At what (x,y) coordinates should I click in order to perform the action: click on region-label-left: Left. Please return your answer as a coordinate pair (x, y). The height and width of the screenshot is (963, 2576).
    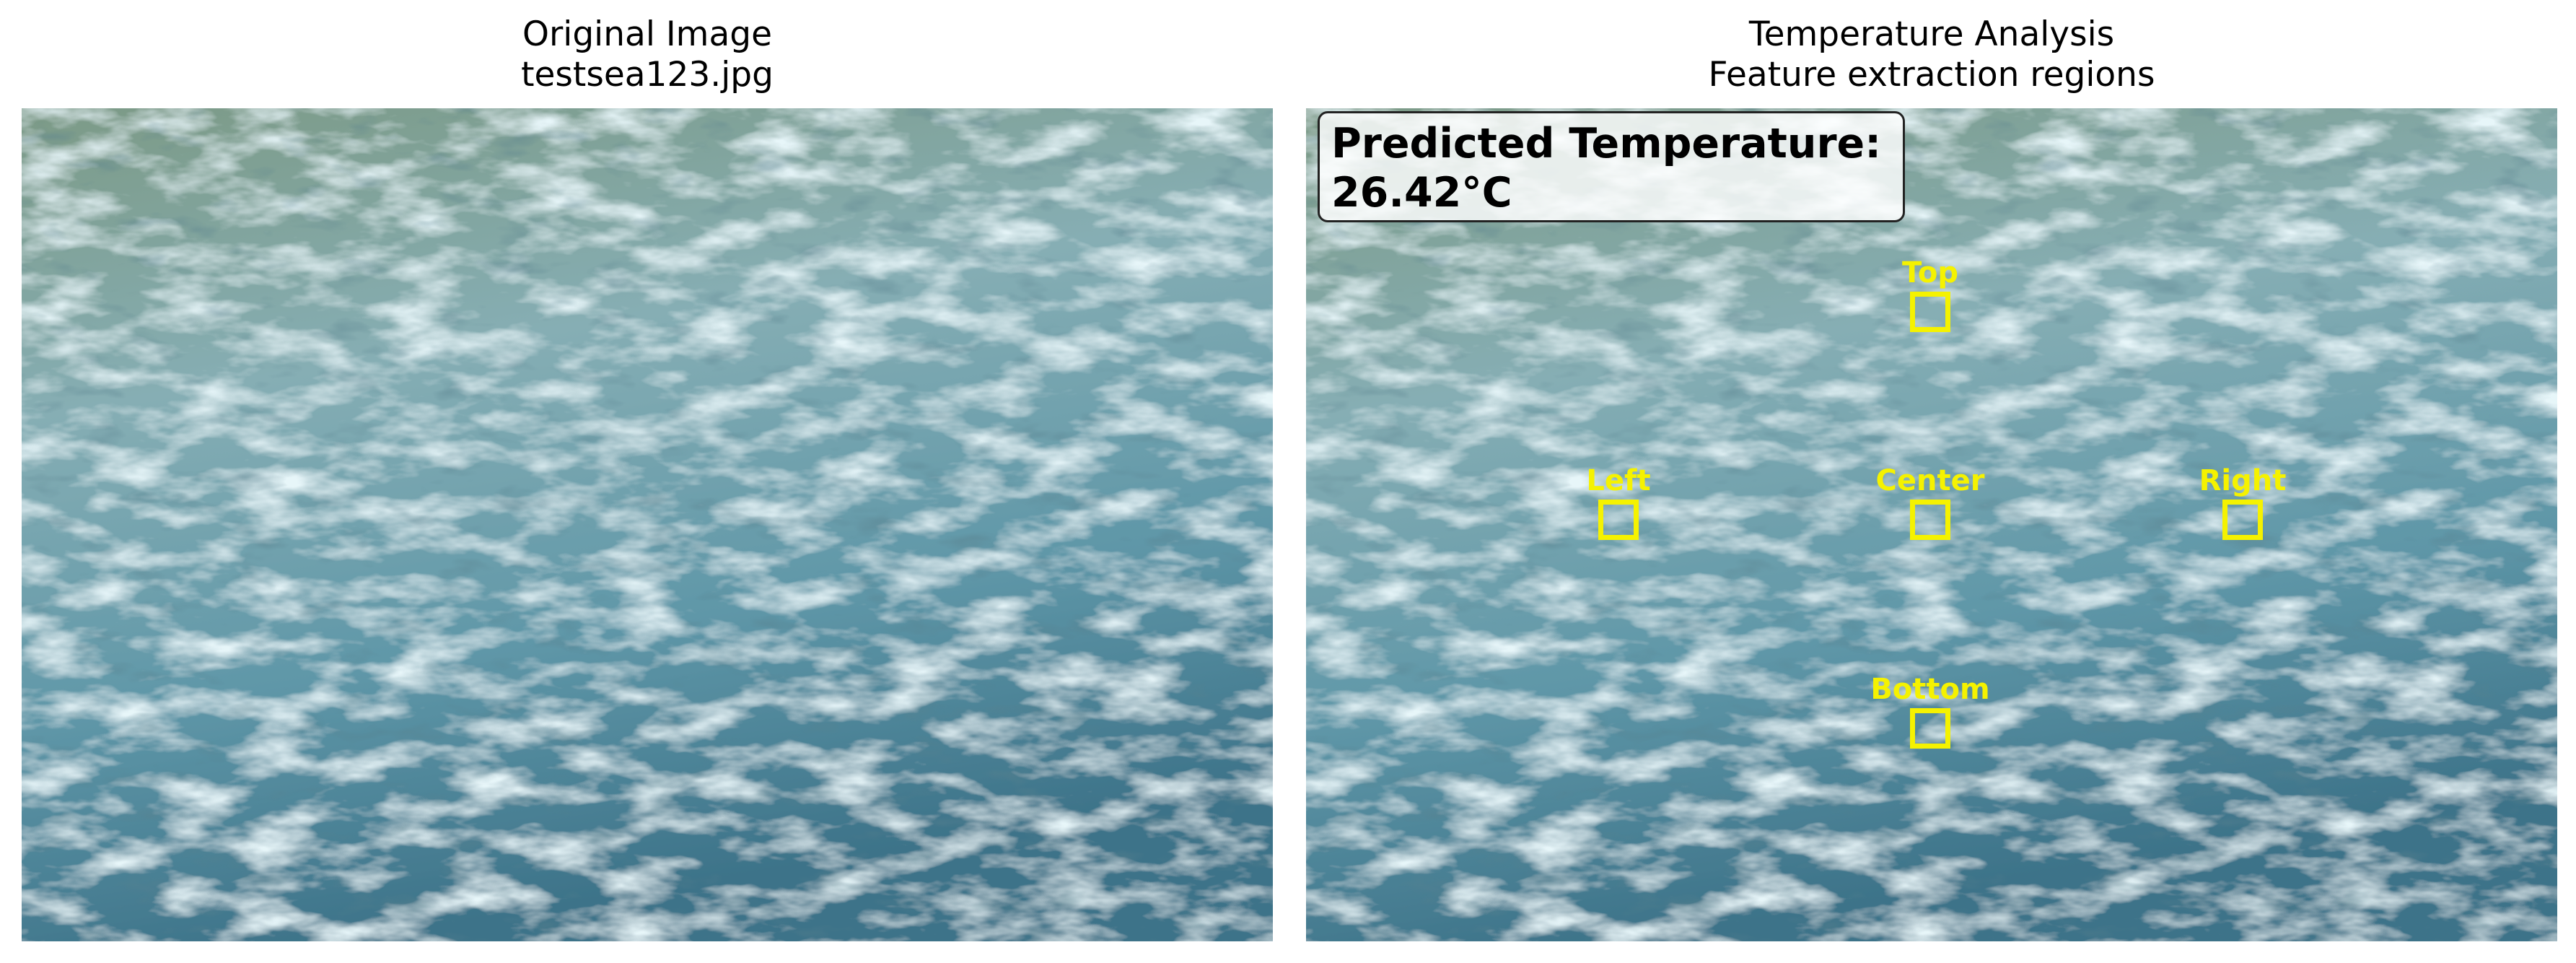
    Looking at the image, I should click on (1618, 481).